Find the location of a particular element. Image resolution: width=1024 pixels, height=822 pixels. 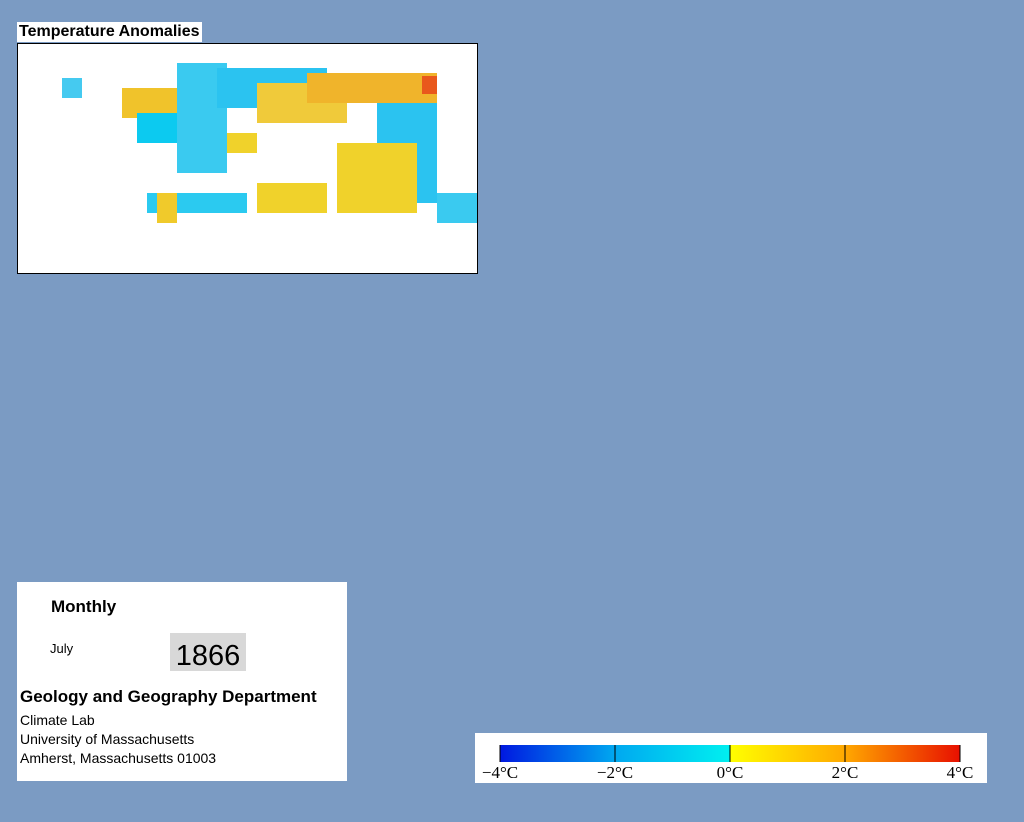

colorbar-tick-label: 0°C is located at coordinates (730, 772).